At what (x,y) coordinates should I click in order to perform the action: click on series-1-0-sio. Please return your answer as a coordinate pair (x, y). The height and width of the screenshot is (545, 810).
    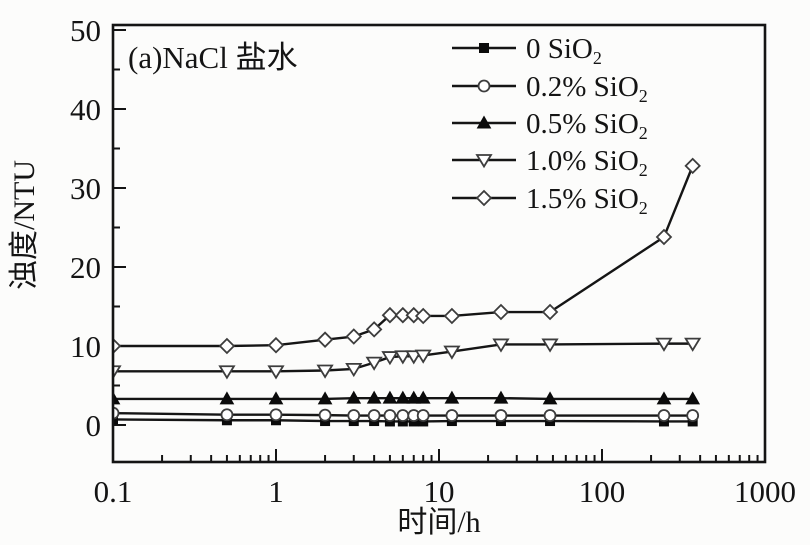
    Looking at the image, I should click on (407, 358).